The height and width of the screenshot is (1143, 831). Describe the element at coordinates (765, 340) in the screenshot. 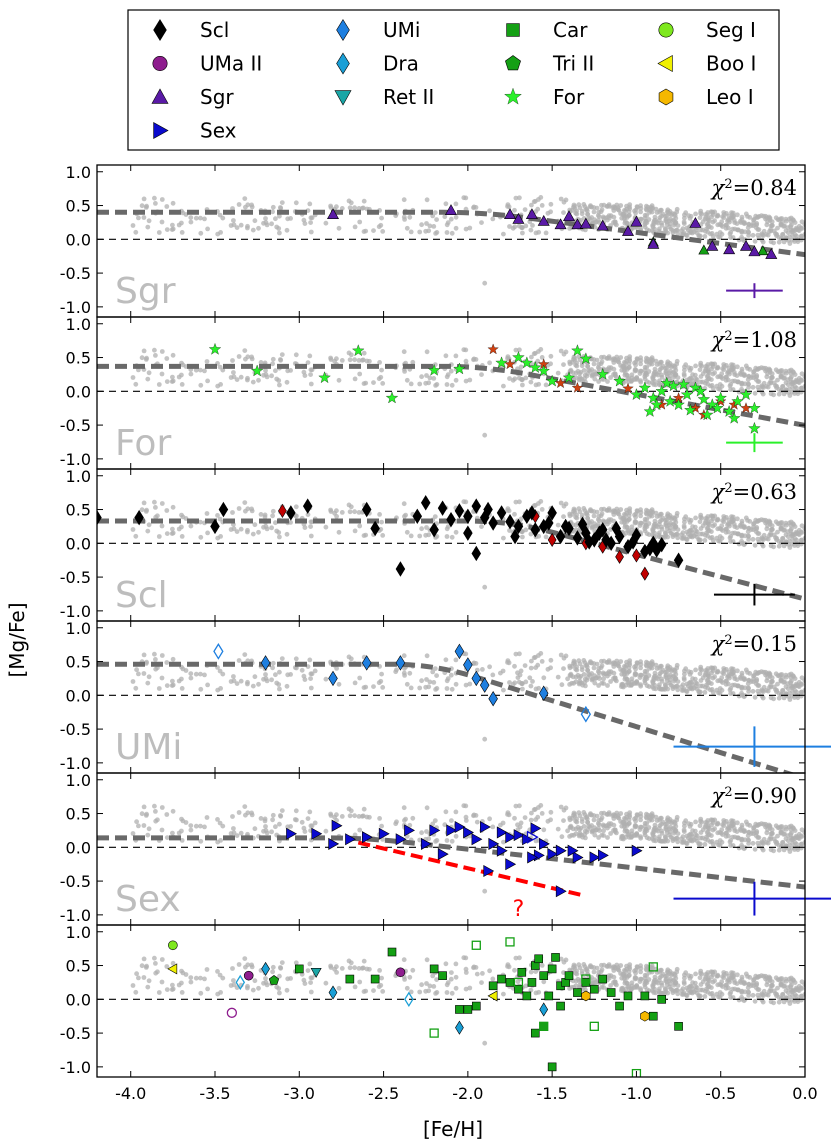

I see `chi-squared-value: =1.08` at that location.